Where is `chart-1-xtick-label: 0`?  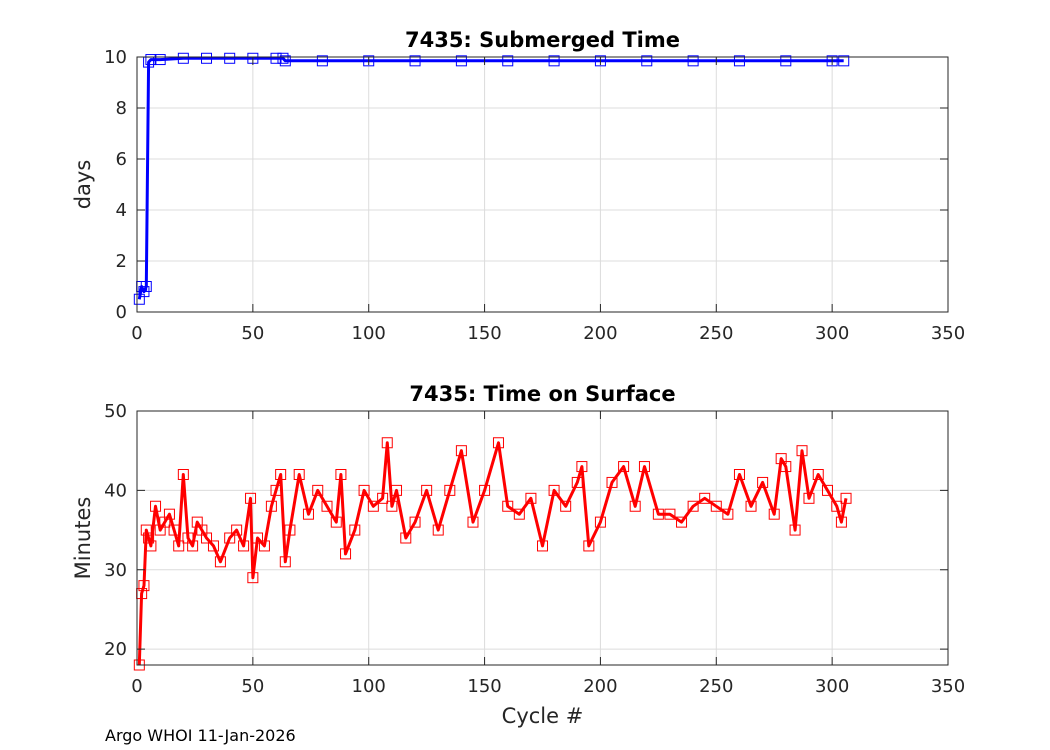
chart-1-xtick-label: 0 is located at coordinates (136, 686).